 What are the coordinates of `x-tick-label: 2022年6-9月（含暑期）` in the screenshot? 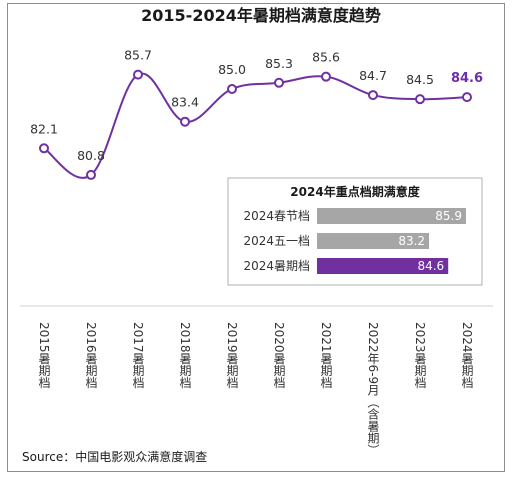 It's located at (373, 389).